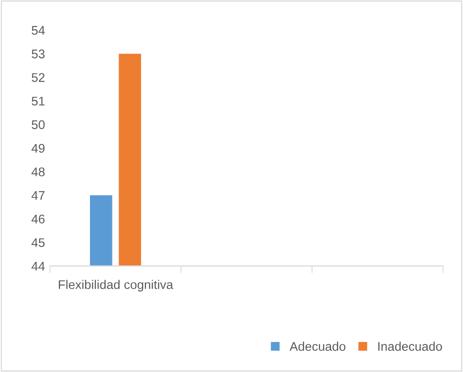  I want to click on y-tick-label: 47, so click(38, 195).